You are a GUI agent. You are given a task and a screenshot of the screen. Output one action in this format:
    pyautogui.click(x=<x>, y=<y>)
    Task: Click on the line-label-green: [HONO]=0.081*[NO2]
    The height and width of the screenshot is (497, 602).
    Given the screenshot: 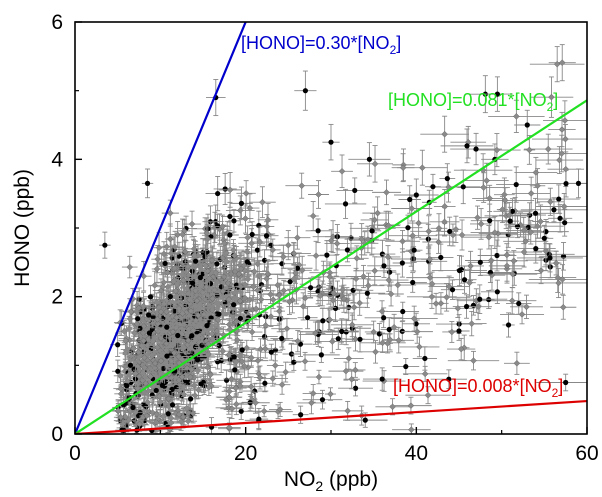 What is the action you would take?
    pyautogui.click(x=473, y=102)
    